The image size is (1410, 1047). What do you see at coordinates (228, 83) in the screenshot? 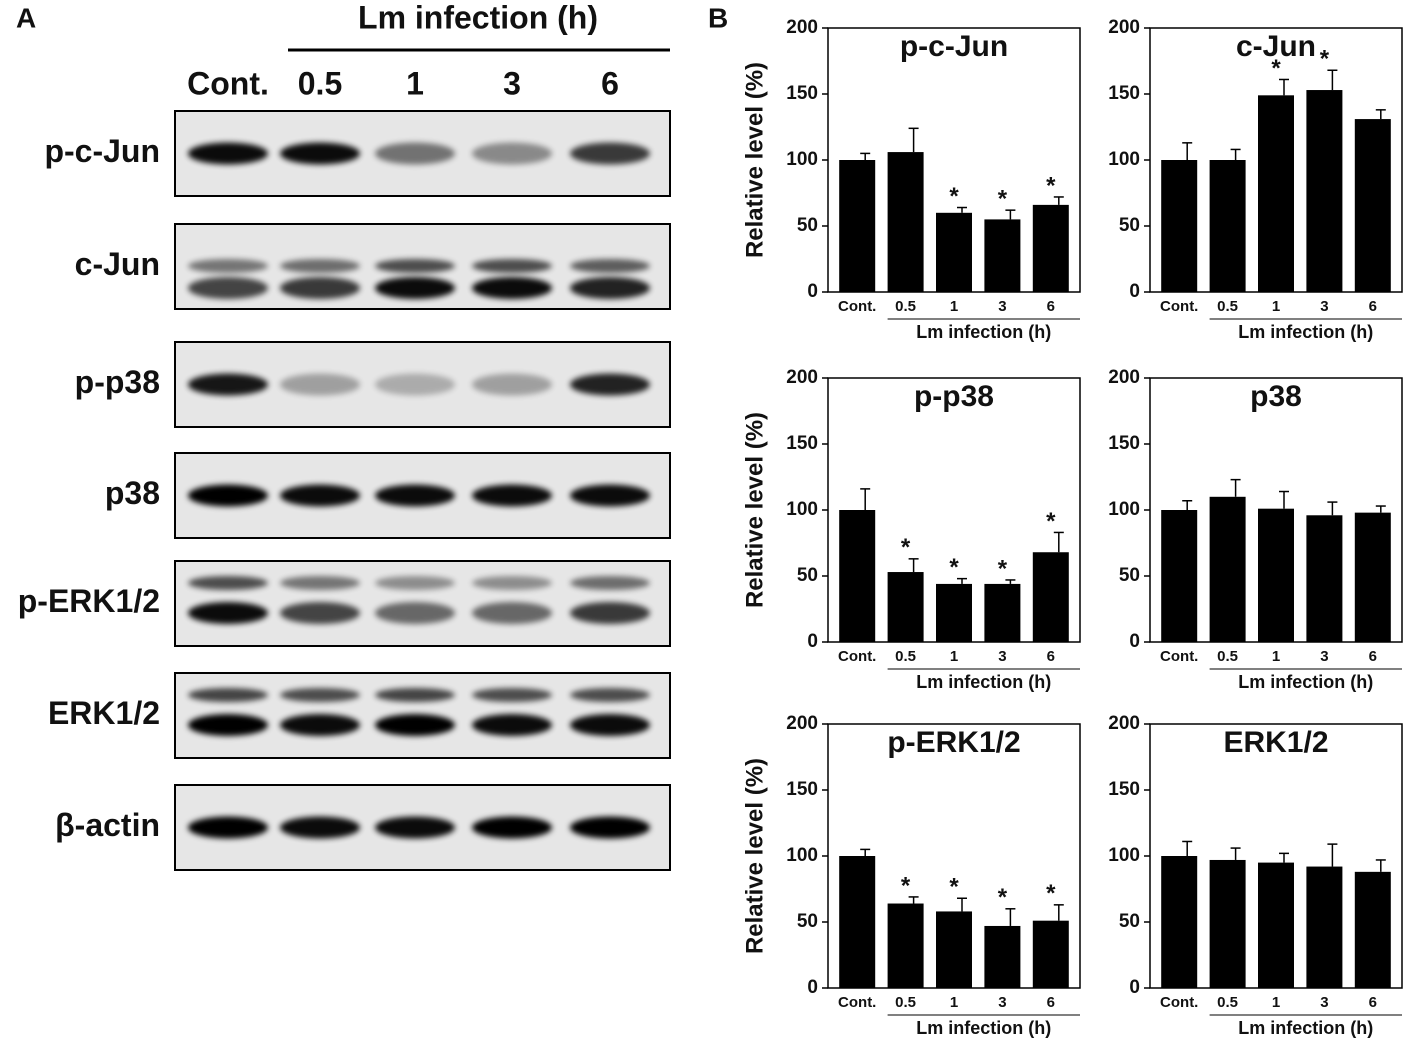
I see `lane-label: Cont.` at bounding box center [228, 83].